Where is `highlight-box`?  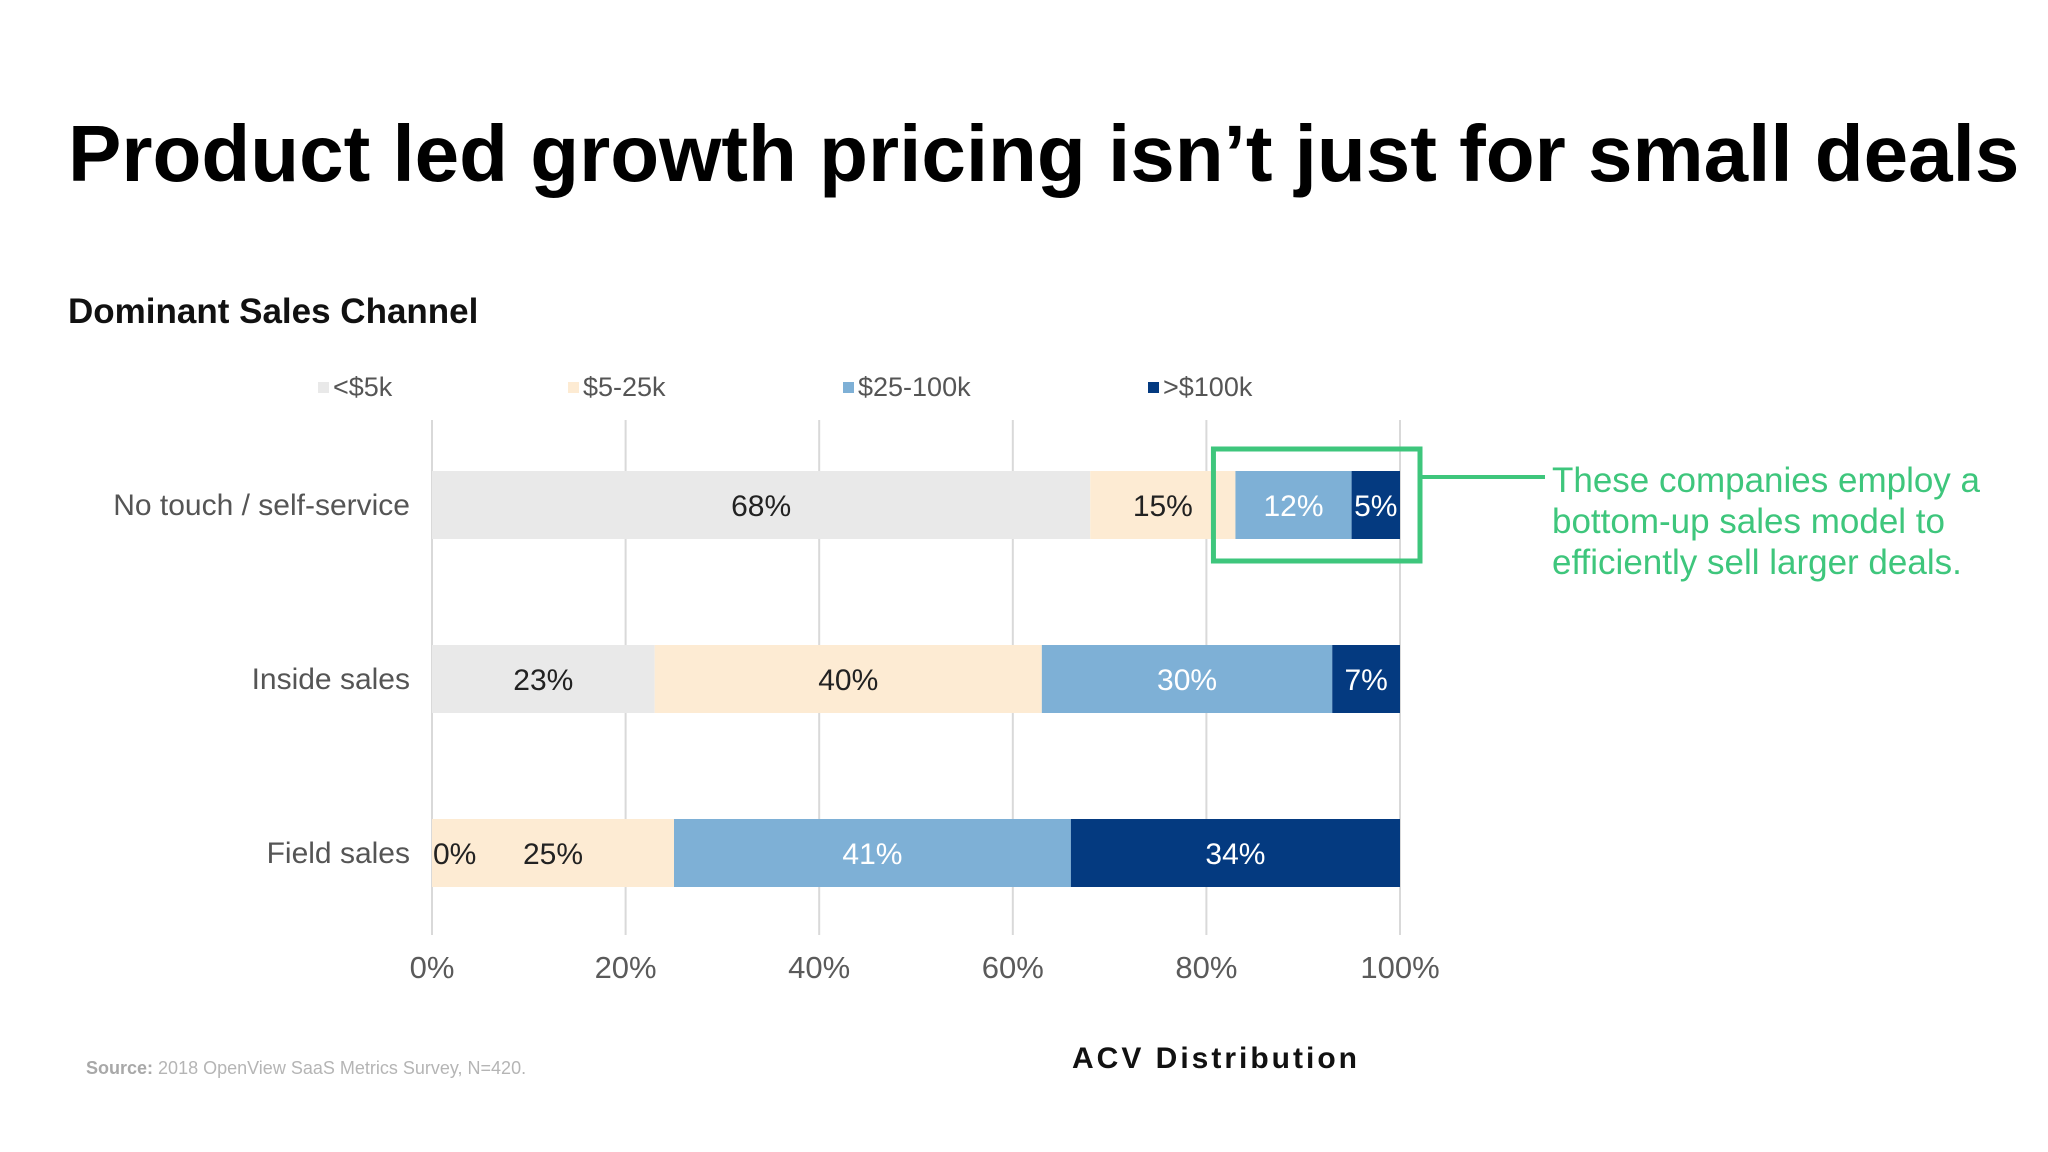
highlight-box is located at coordinates (1316, 505).